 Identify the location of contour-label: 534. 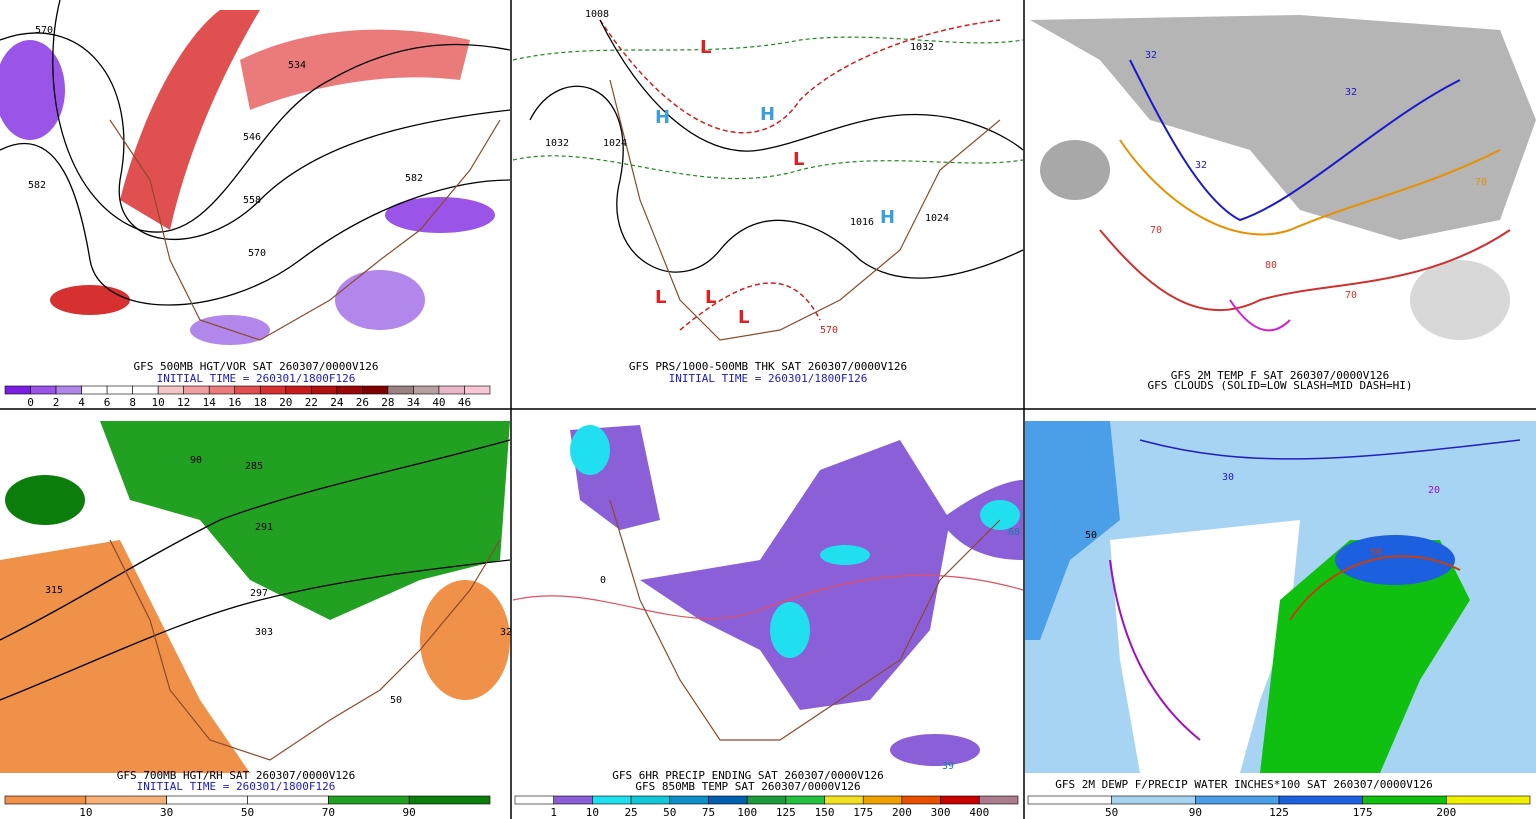
(297, 65).